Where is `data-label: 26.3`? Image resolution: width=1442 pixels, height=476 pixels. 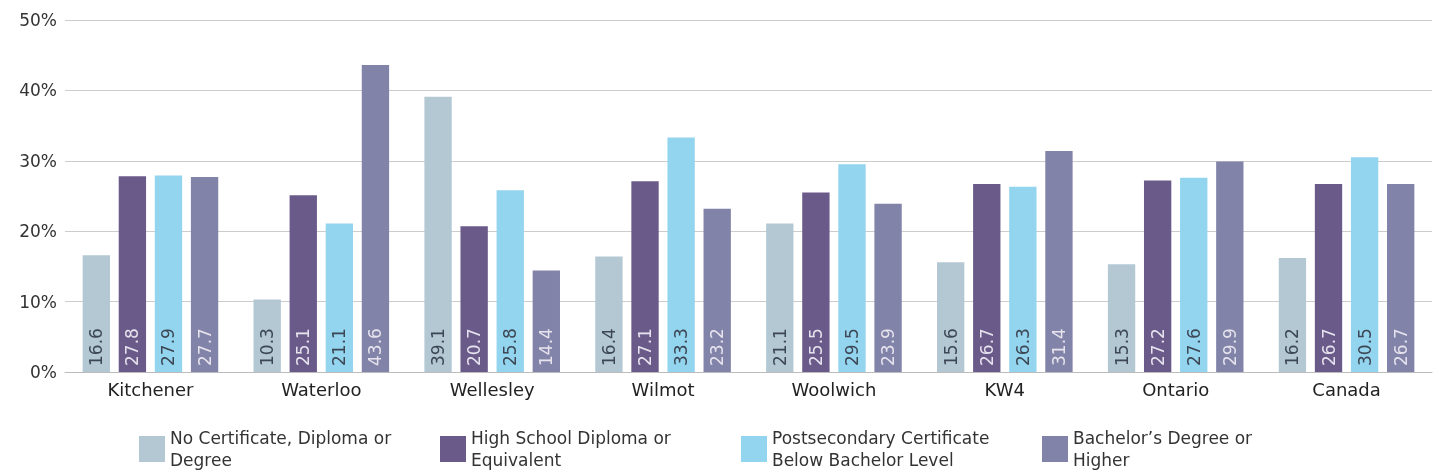 data-label: 26.3 is located at coordinates (1022, 347).